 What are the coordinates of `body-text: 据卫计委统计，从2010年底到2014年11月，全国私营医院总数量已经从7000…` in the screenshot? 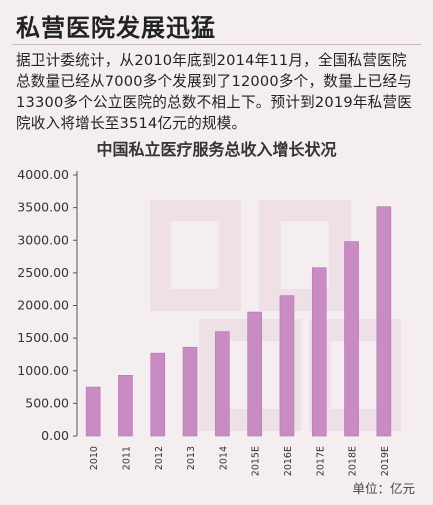 It's located at (214, 92).